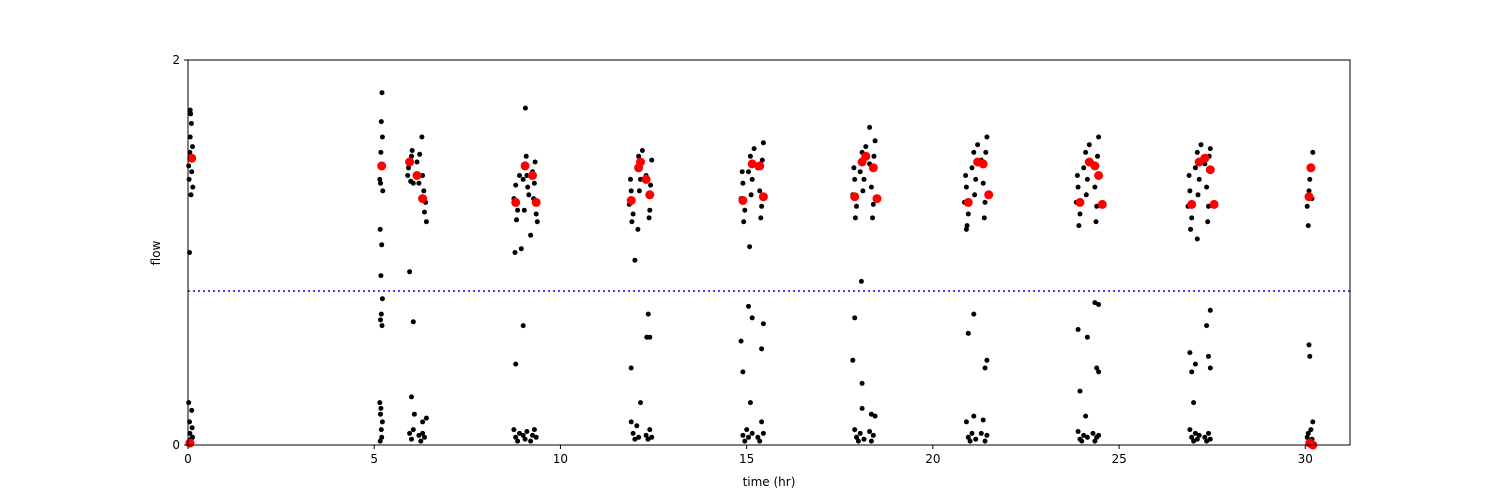  Describe the element at coordinates (932, 459) in the screenshot. I see `x-tick-label: 20` at that location.